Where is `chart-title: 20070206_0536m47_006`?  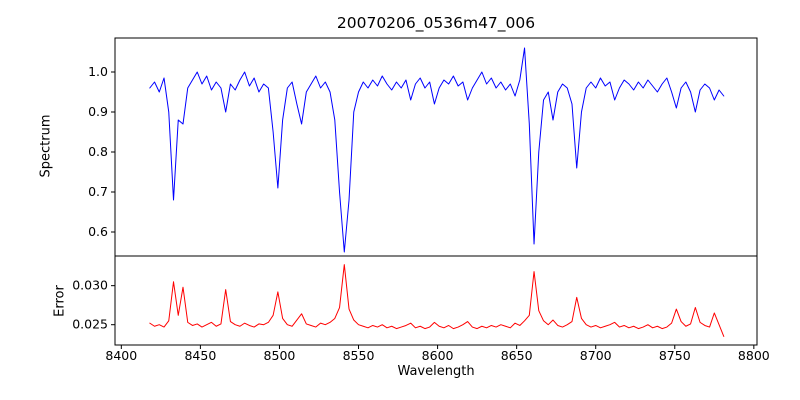 chart-title: 20070206_0536m47_006 is located at coordinates (436, 23).